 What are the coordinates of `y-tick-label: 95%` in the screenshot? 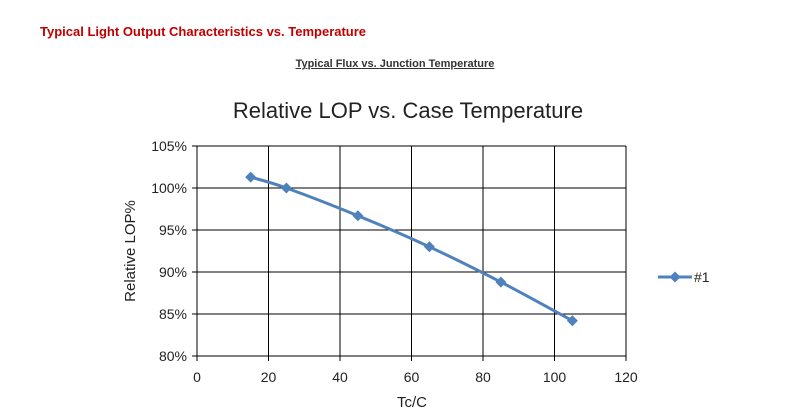 It's located at (173, 230).